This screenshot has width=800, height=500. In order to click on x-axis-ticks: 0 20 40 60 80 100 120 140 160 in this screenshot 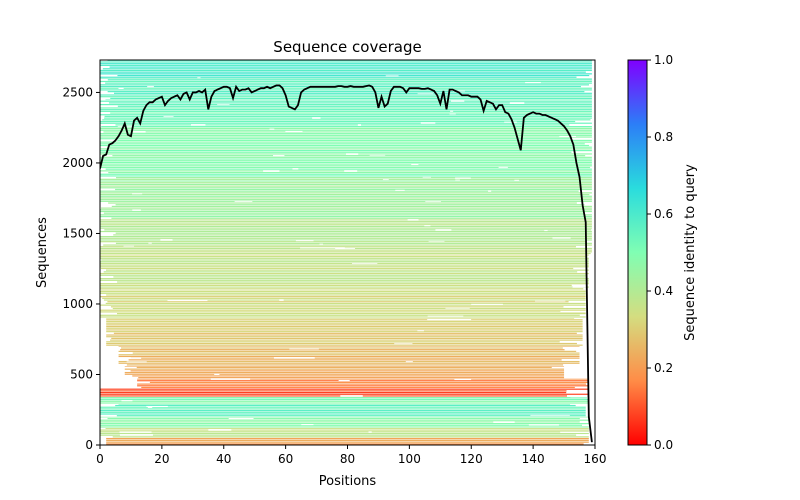, I will do `click(351, 455)`.